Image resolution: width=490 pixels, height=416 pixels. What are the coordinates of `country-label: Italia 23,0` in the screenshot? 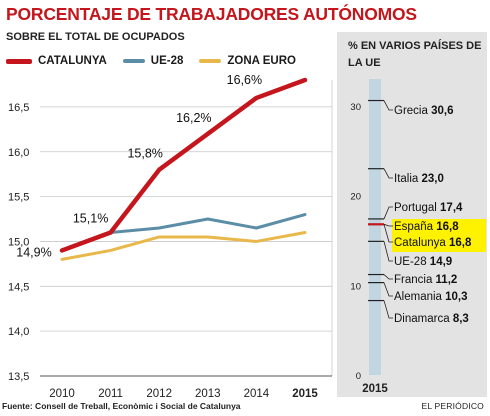 It's located at (419, 179).